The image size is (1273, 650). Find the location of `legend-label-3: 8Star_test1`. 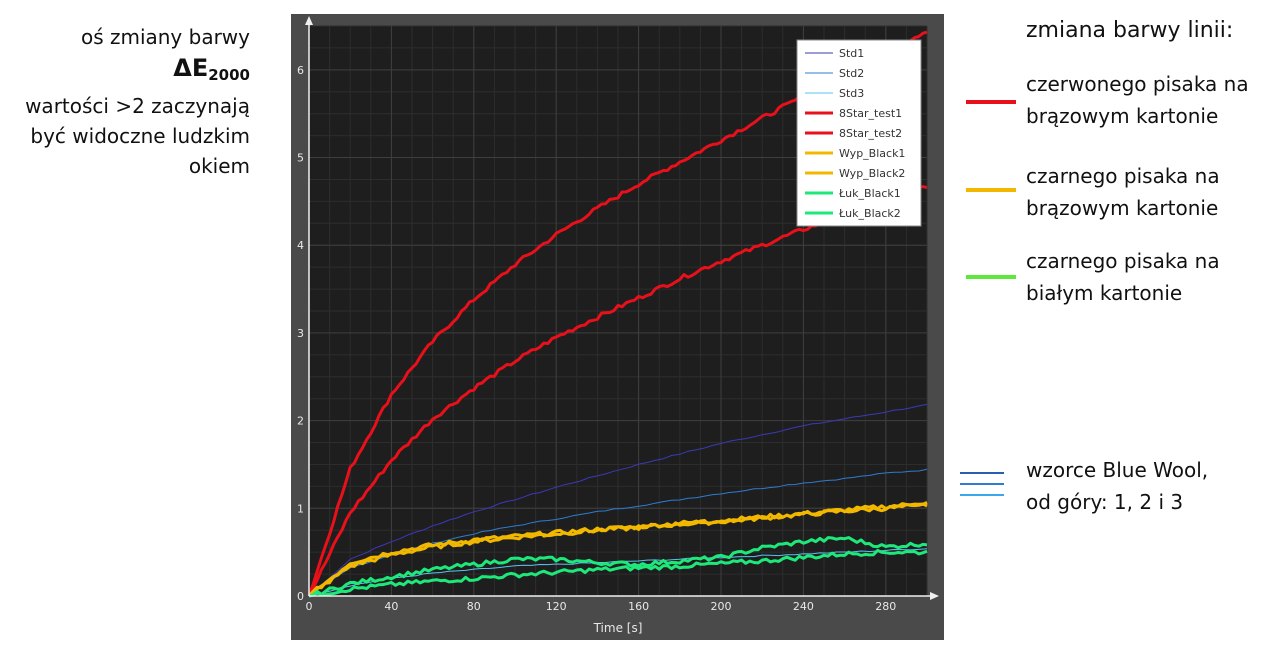

legend-label-3: 8Star_test1 is located at coordinates (870, 113).